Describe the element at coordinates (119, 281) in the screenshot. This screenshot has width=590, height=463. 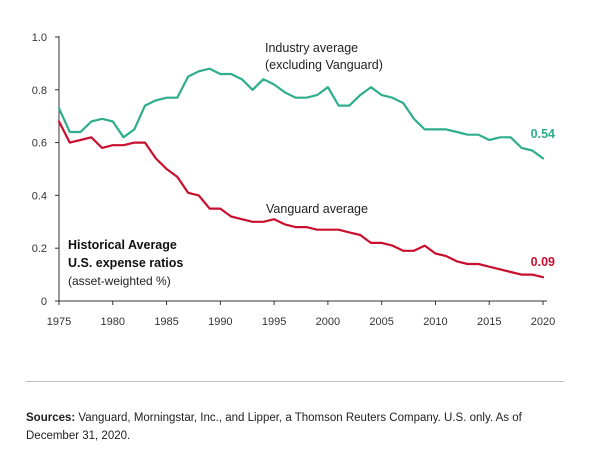
I see `annotation-subtitle: (asset-weighted %)` at that location.